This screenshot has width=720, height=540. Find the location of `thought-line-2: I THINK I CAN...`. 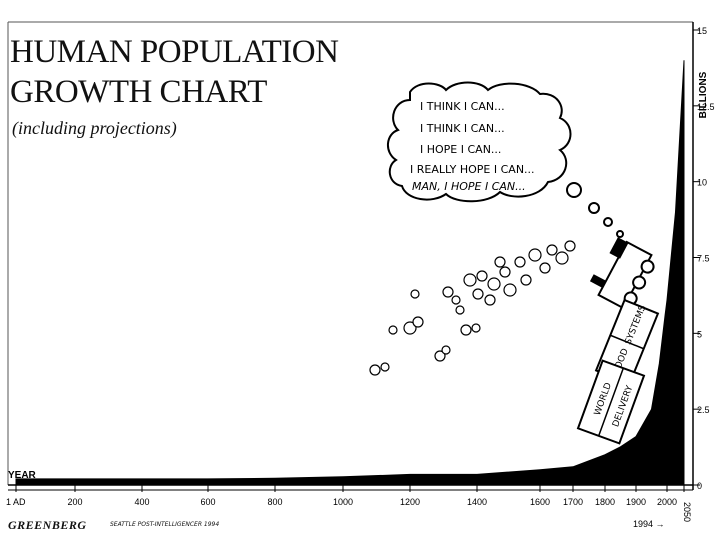

thought-line-2: I THINK I CAN... is located at coordinates (462, 128).